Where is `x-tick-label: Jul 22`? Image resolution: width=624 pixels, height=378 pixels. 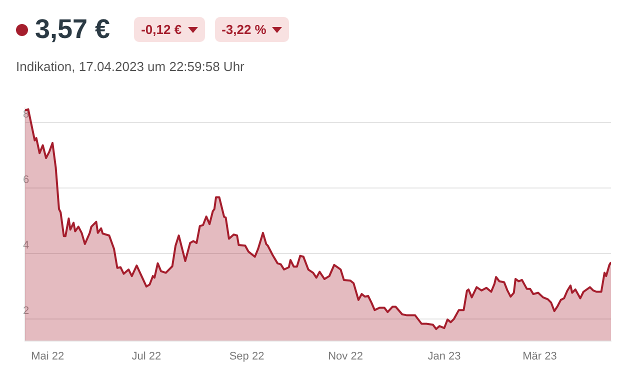
x-tick-label: Jul 22 is located at coordinates (147, 356).